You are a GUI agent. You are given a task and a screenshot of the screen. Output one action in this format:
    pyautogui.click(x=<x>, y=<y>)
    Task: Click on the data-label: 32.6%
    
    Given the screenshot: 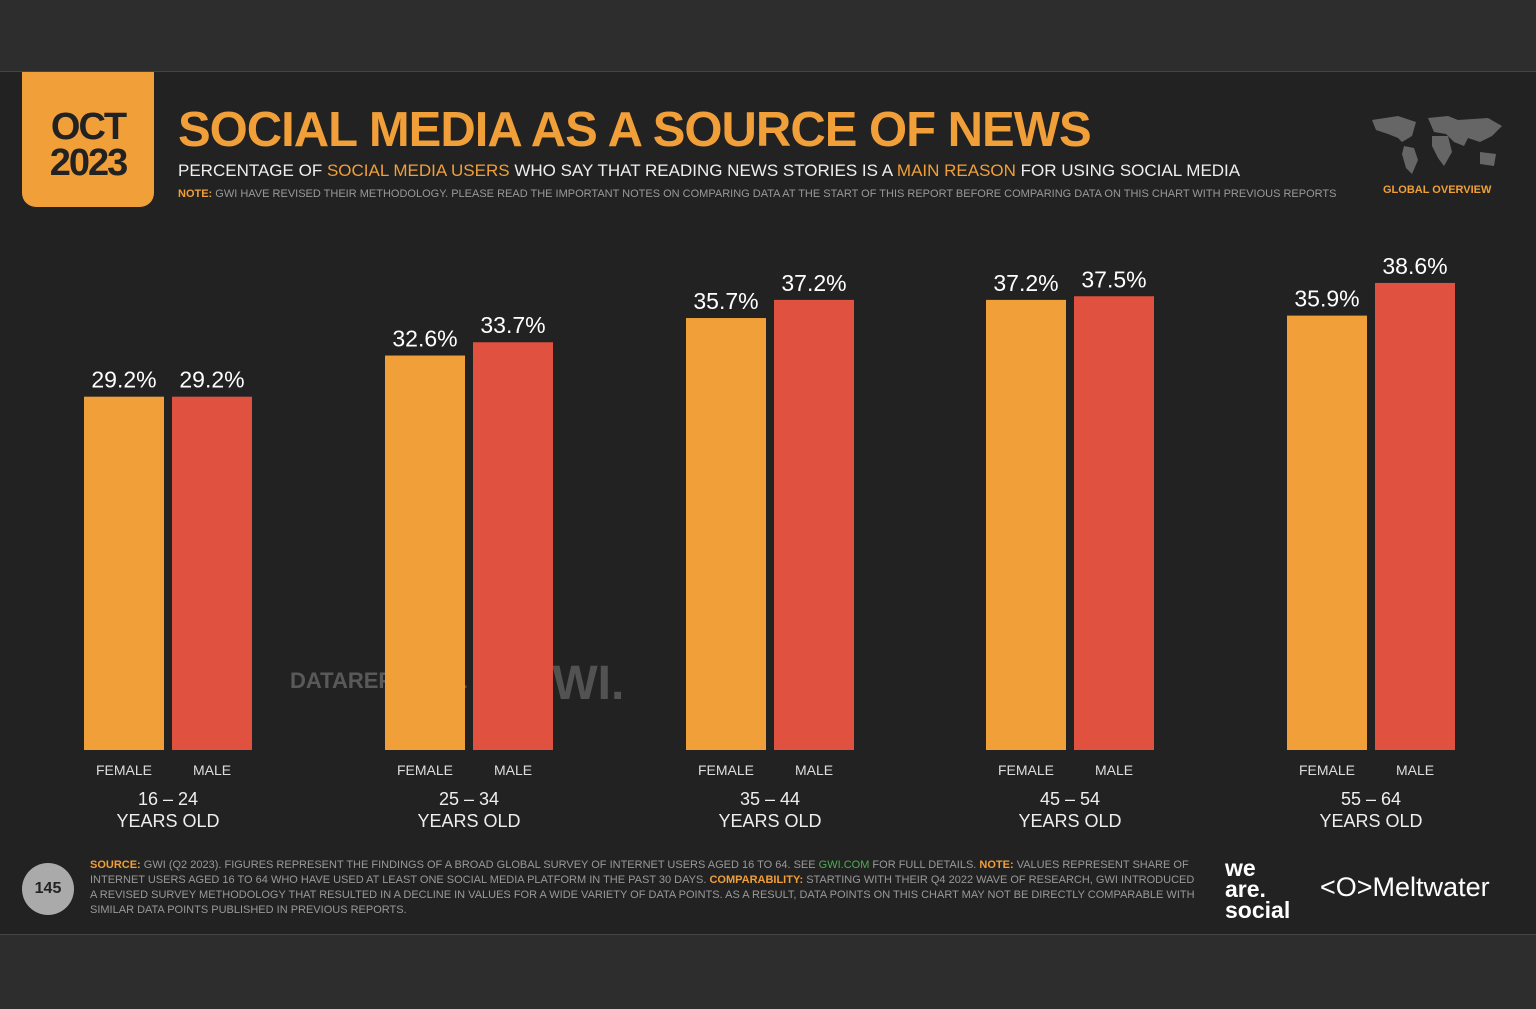 What is the action you would take?
    pyautogui.click(x=424, y=339)
    